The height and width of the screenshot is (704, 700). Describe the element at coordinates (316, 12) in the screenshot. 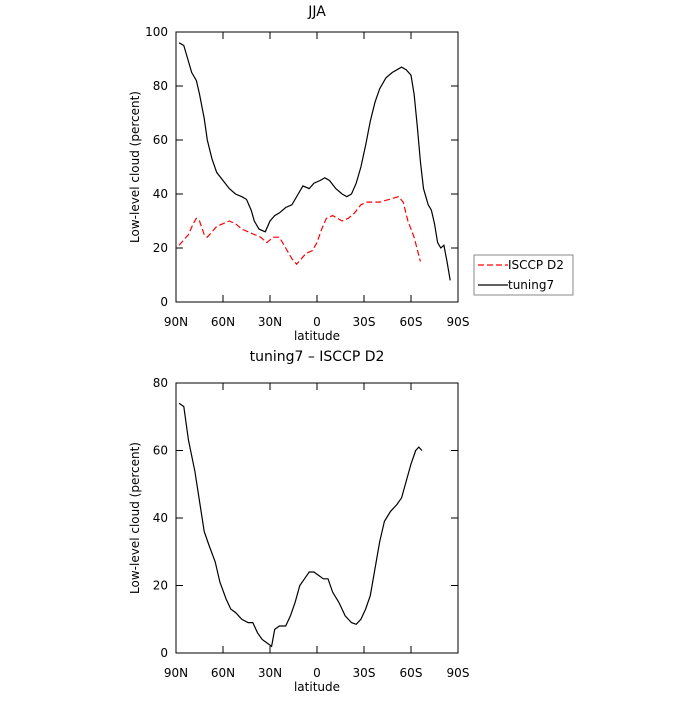

I see `chart-title: JJA` at that location.